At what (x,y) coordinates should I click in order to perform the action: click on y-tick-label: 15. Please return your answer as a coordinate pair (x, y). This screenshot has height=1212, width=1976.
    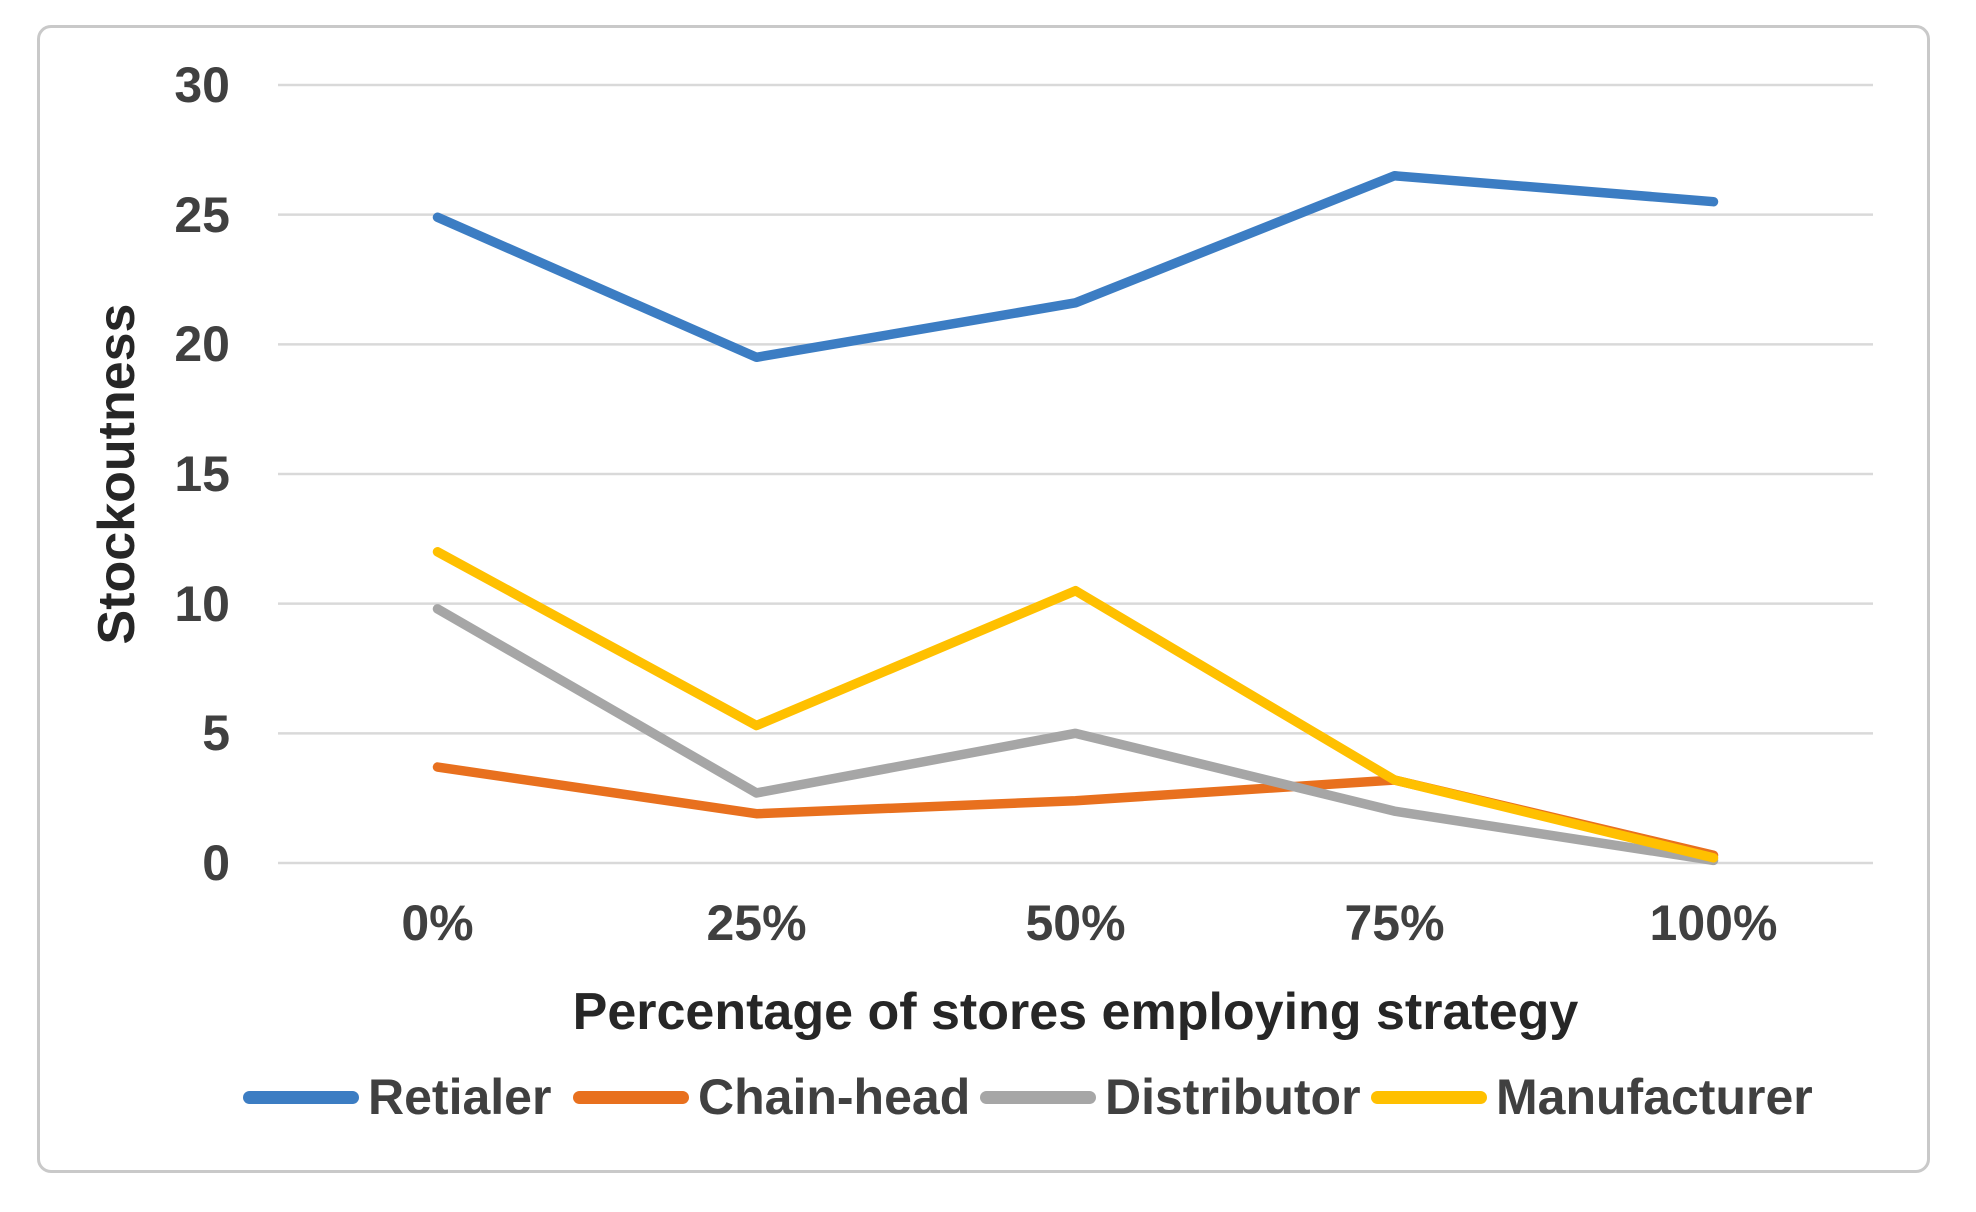
    Looking at the image, I should click on (202, 473).